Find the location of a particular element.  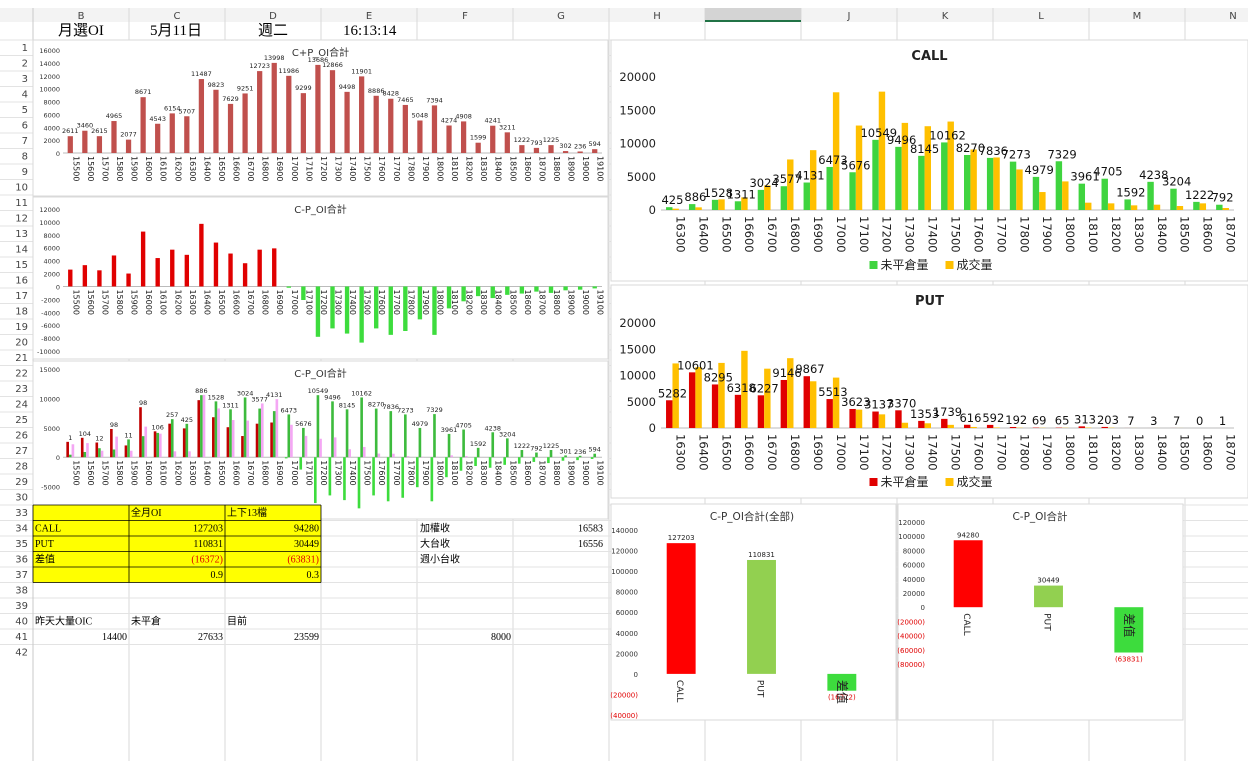

table-cell-range: 94280 is located at coordinates (306, 529).